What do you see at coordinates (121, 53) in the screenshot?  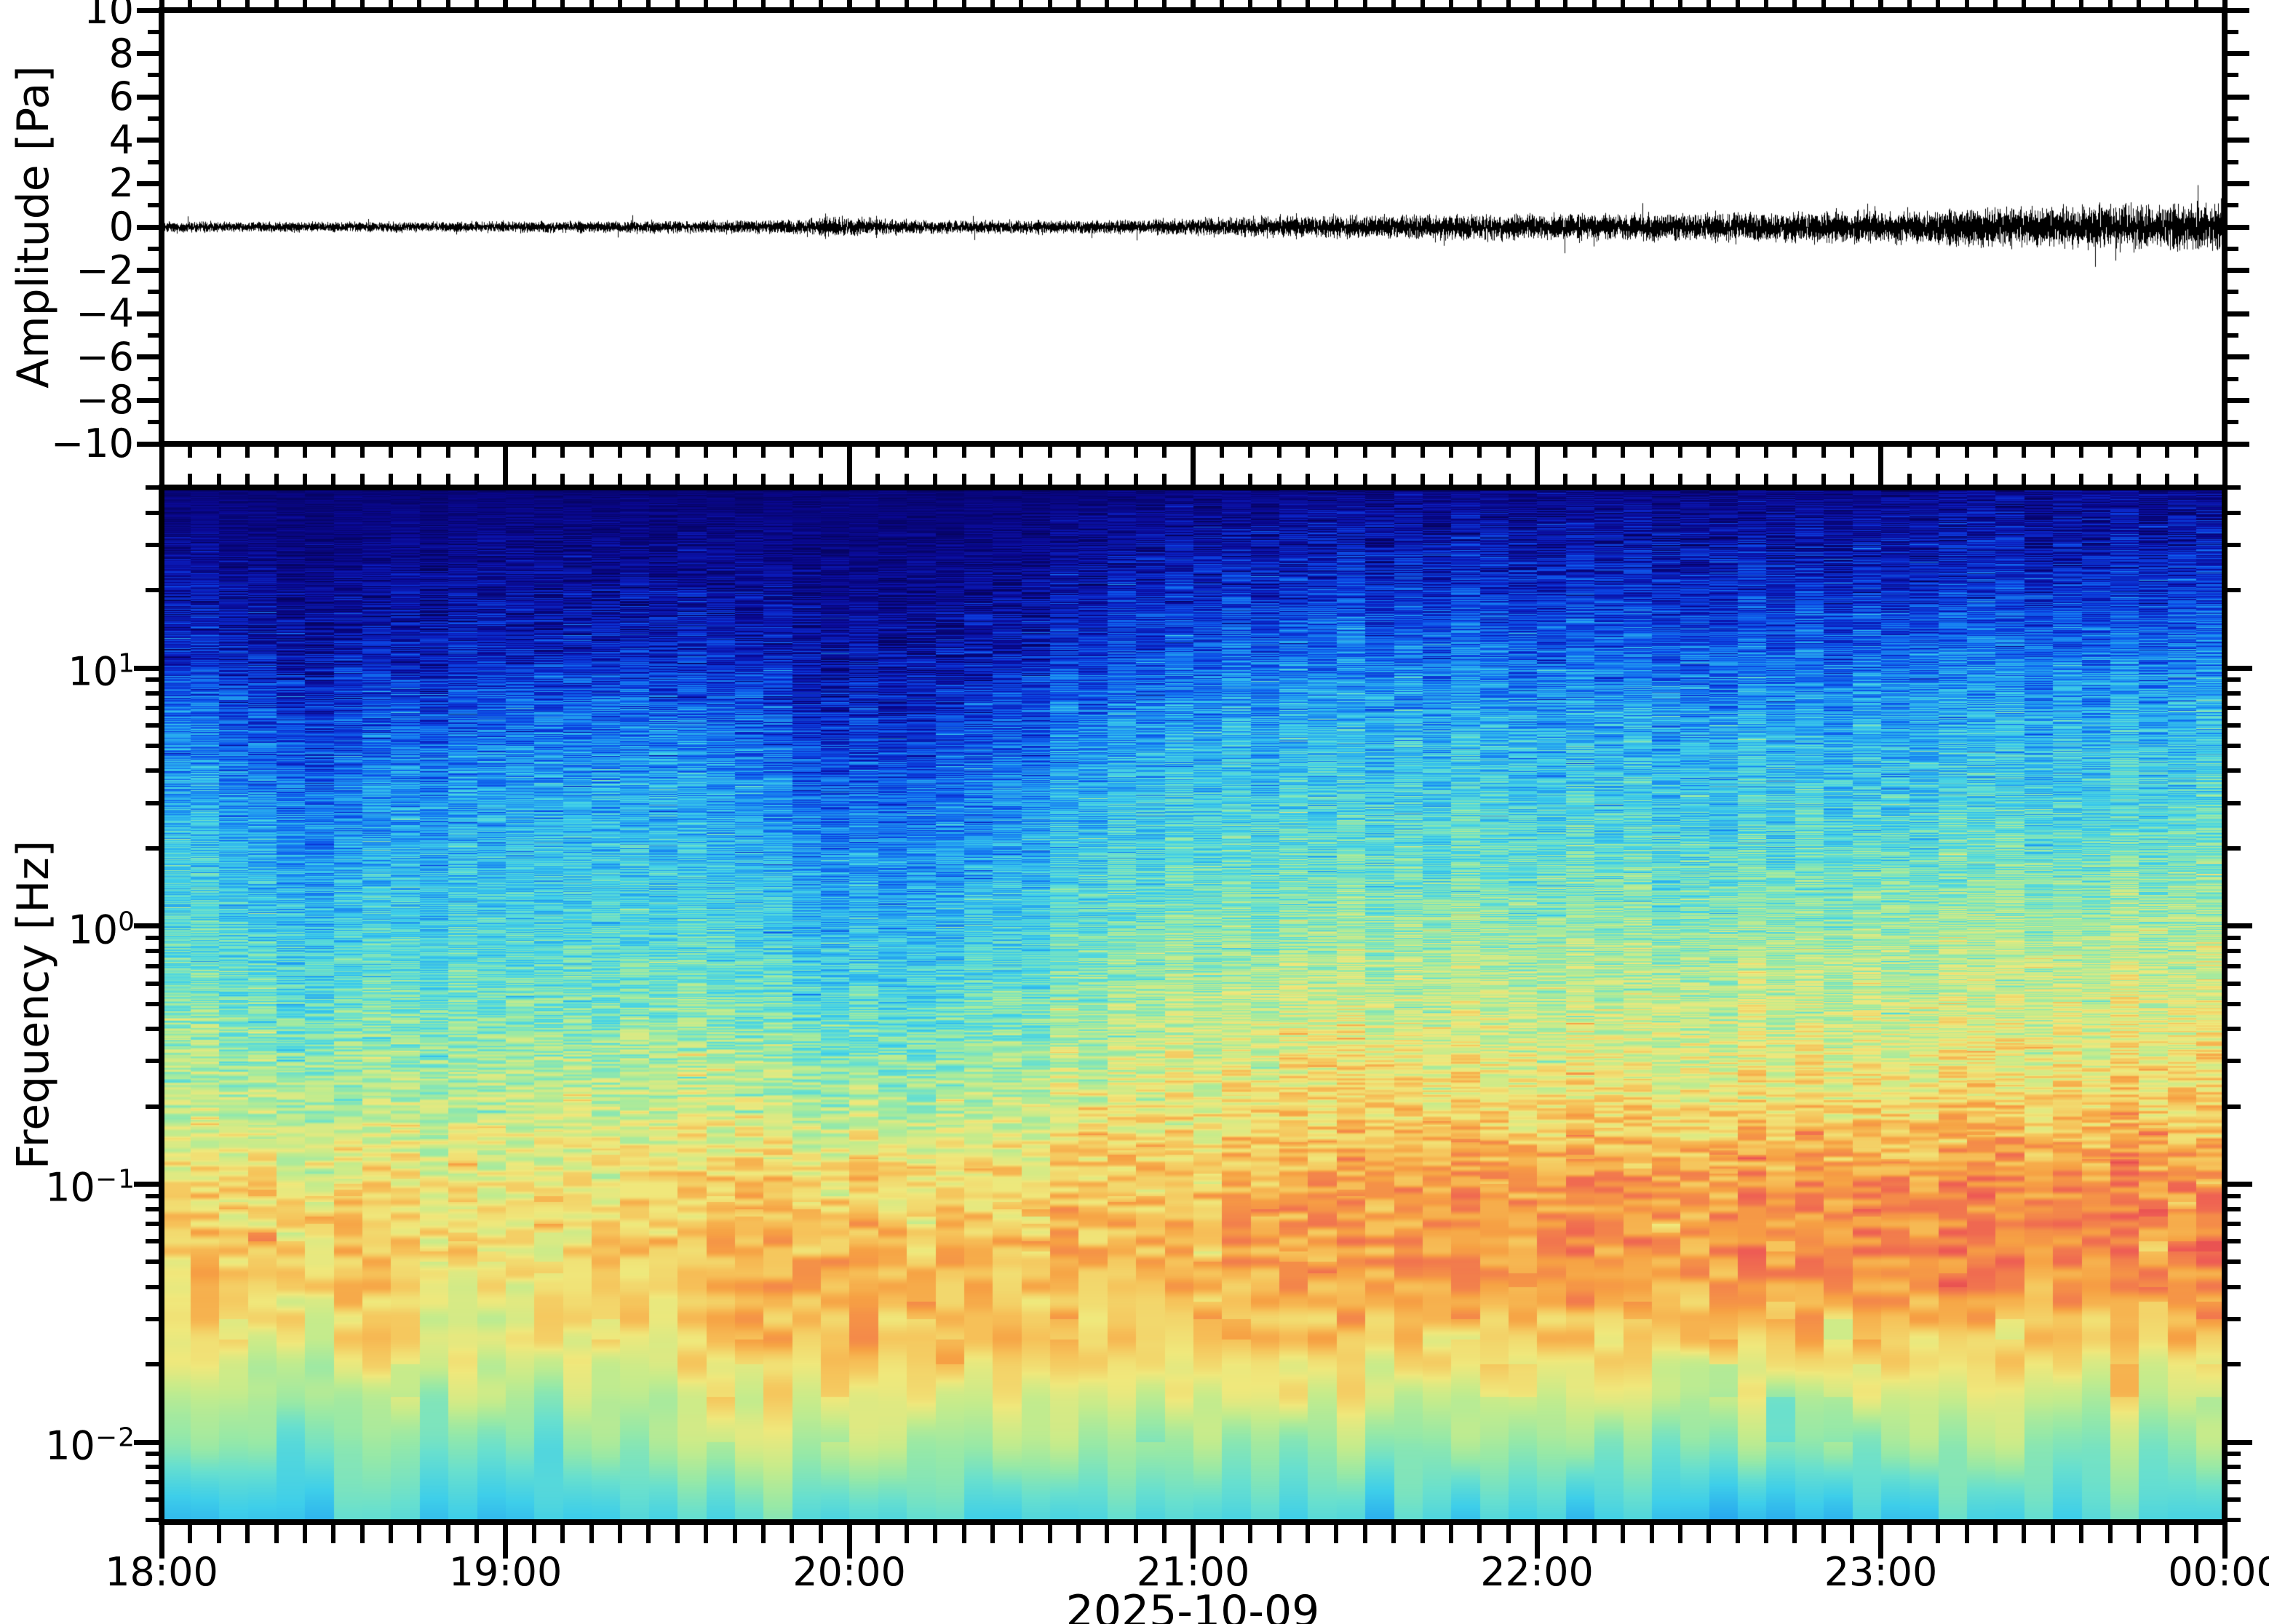 I see `amplitude-tick-label: 8` at bounding box center [121, 53].